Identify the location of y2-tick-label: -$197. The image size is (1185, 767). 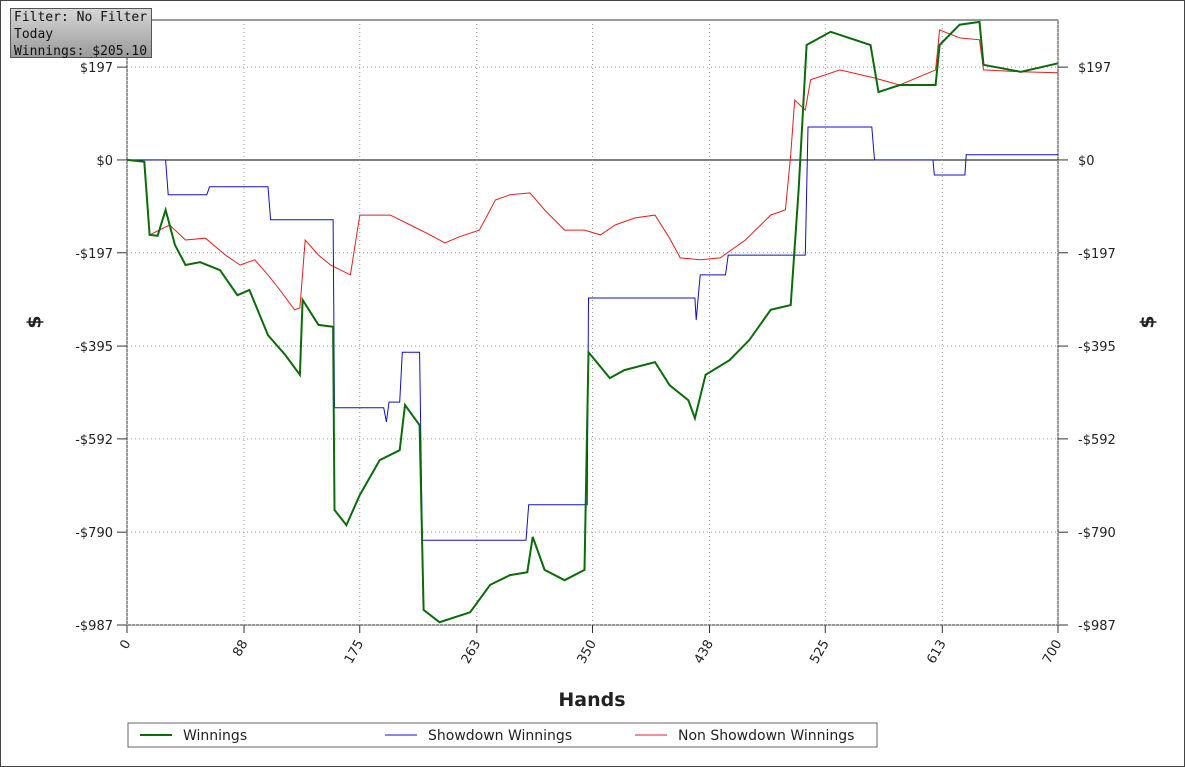
(1097, 254).